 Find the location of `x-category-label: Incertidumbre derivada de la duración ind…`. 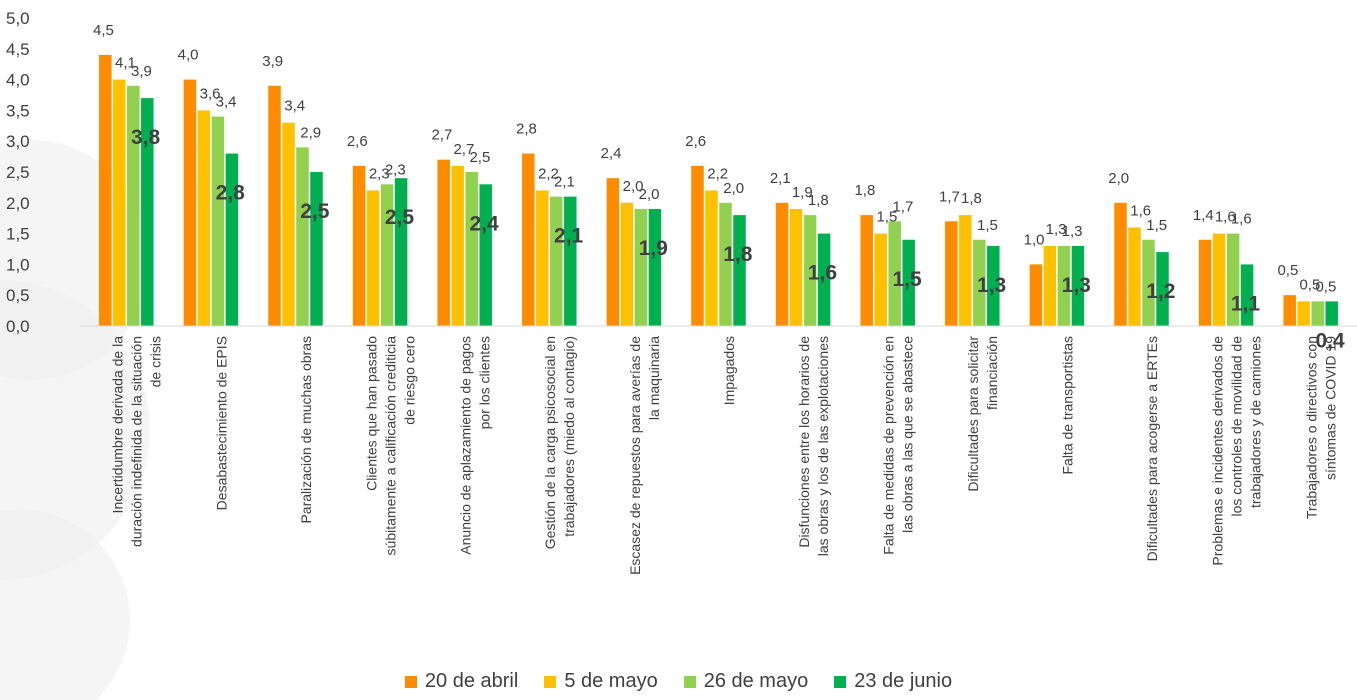

x-category-label: Incertidumbre derivada de la duración ind… is located at coordinates (137, 441).